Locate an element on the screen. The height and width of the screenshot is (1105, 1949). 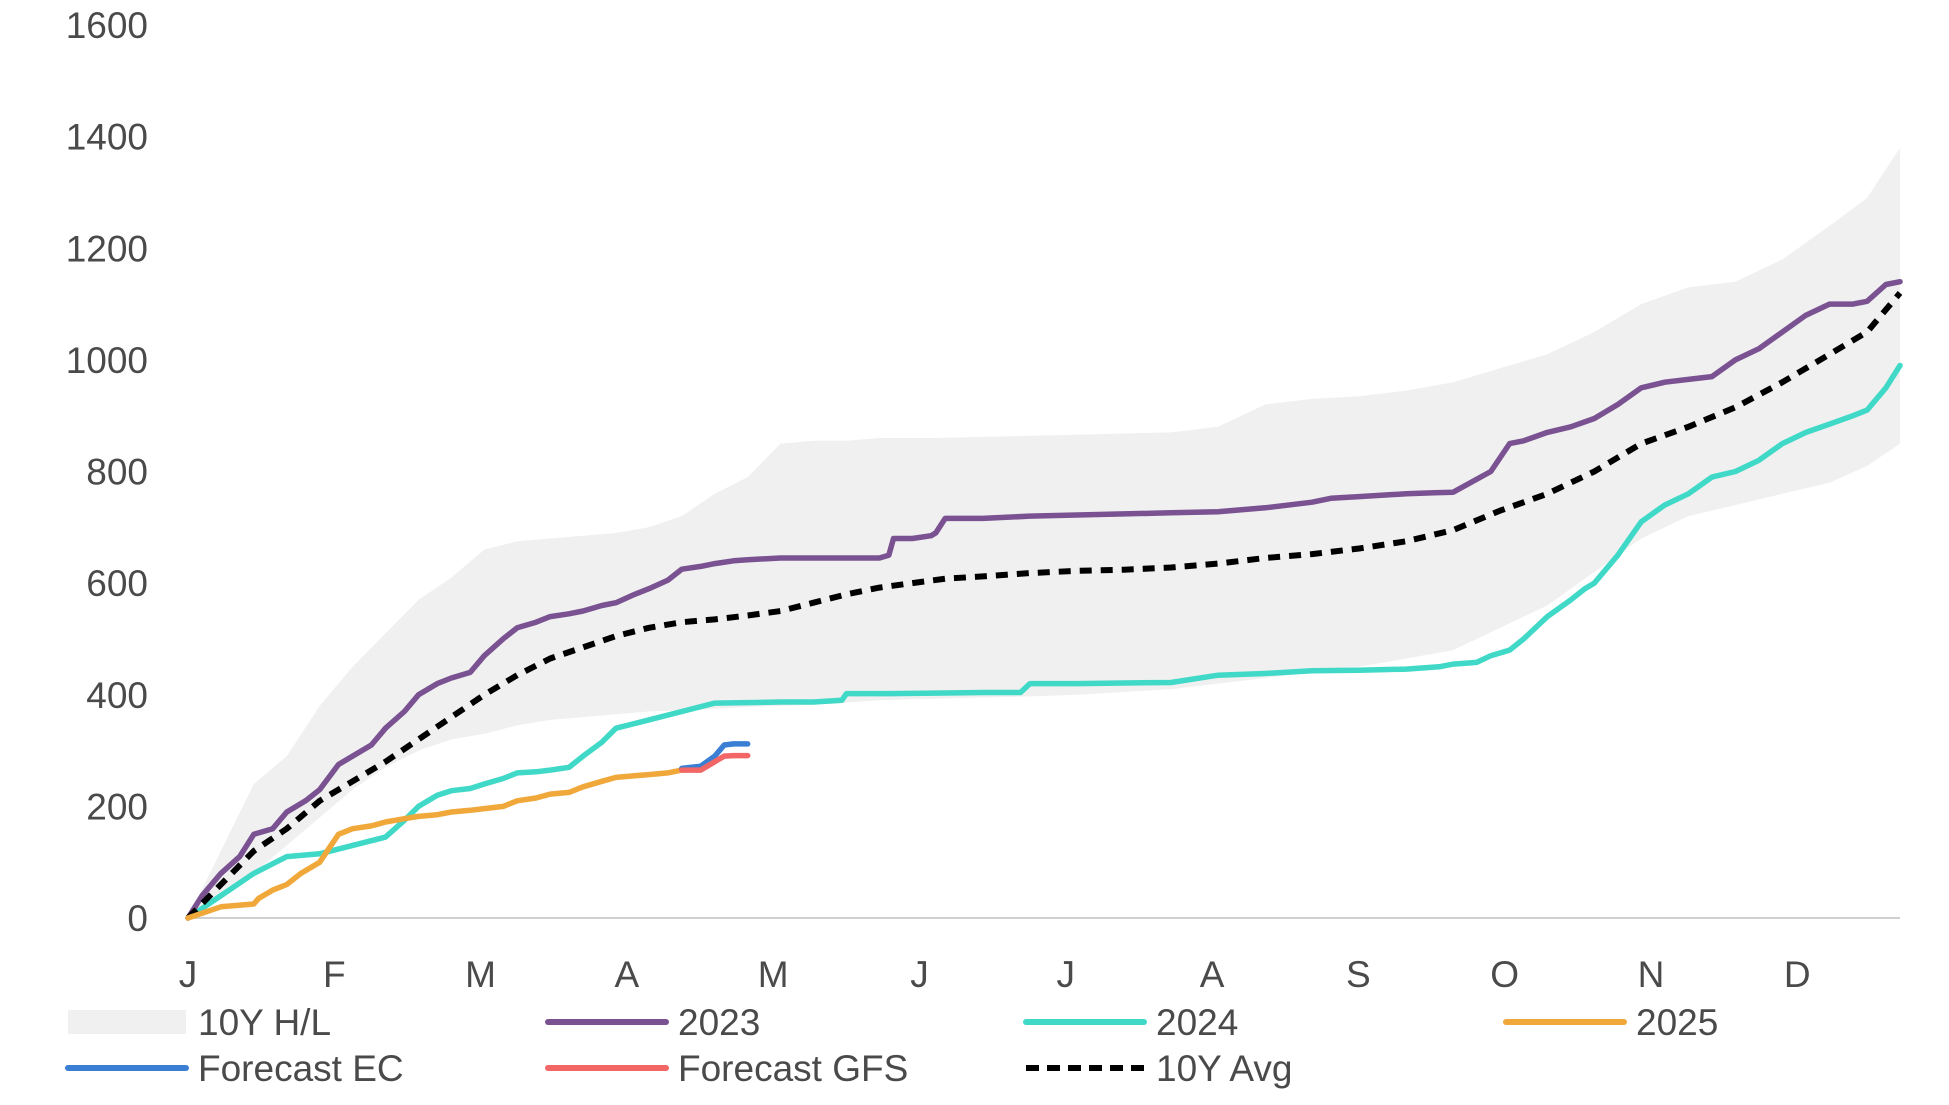
x-tick-label: O is located at coordinates (1504, 974).